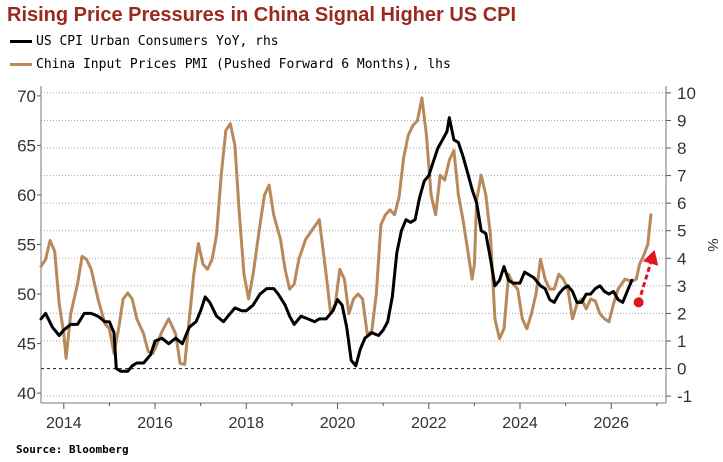 The height and width of the screenshot is (462, 723). I want to click on x-tick-label-2026: 2026, so click(611, 423).